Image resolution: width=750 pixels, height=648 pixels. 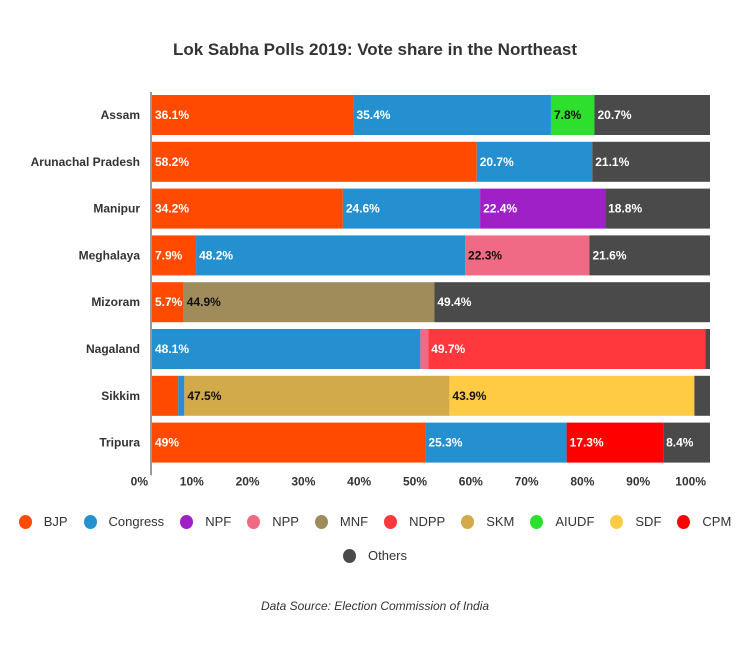 I want to click on legend-item-aiudf: AIUDF, so click(x=562, y=521).